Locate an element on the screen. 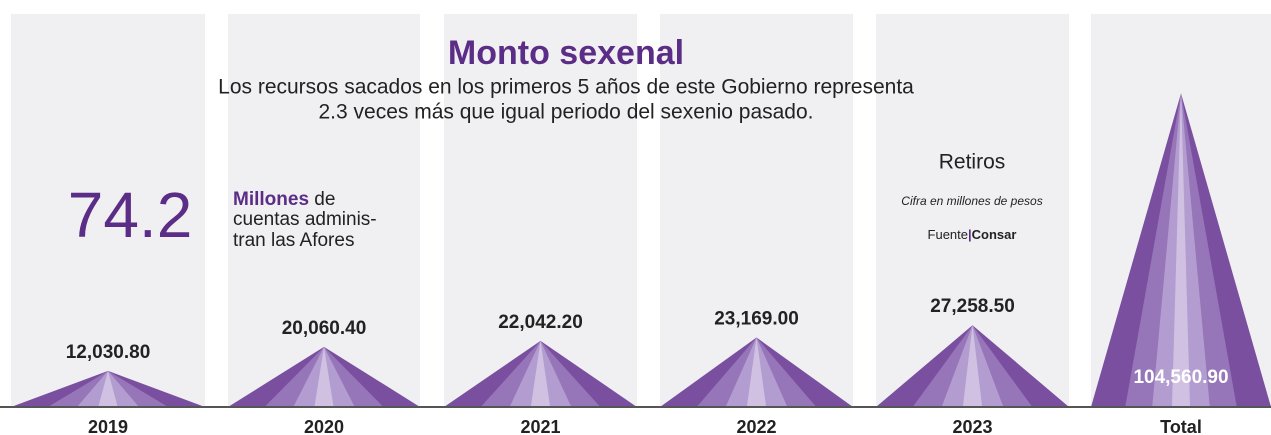 This screenshot has width=1271, height=435. x-tick-label: 2020 is located at coordinates (324, 426).